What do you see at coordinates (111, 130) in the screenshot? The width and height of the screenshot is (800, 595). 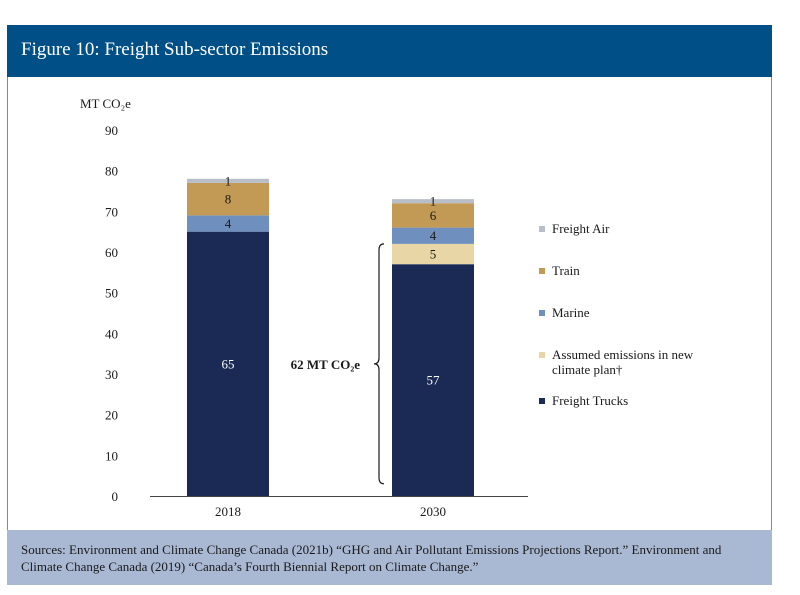 I see `y-tick-label: 90` at bounding box center [111, 130].